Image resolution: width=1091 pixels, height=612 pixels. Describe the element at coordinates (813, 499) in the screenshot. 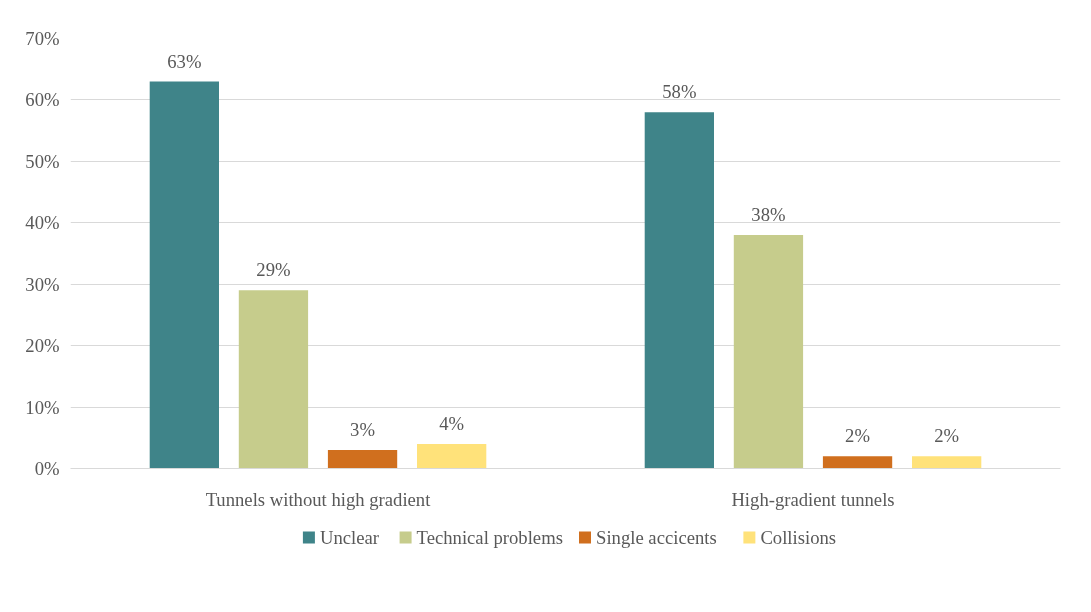

I see `x-tick-label: High-gradient tunnels` at that location.